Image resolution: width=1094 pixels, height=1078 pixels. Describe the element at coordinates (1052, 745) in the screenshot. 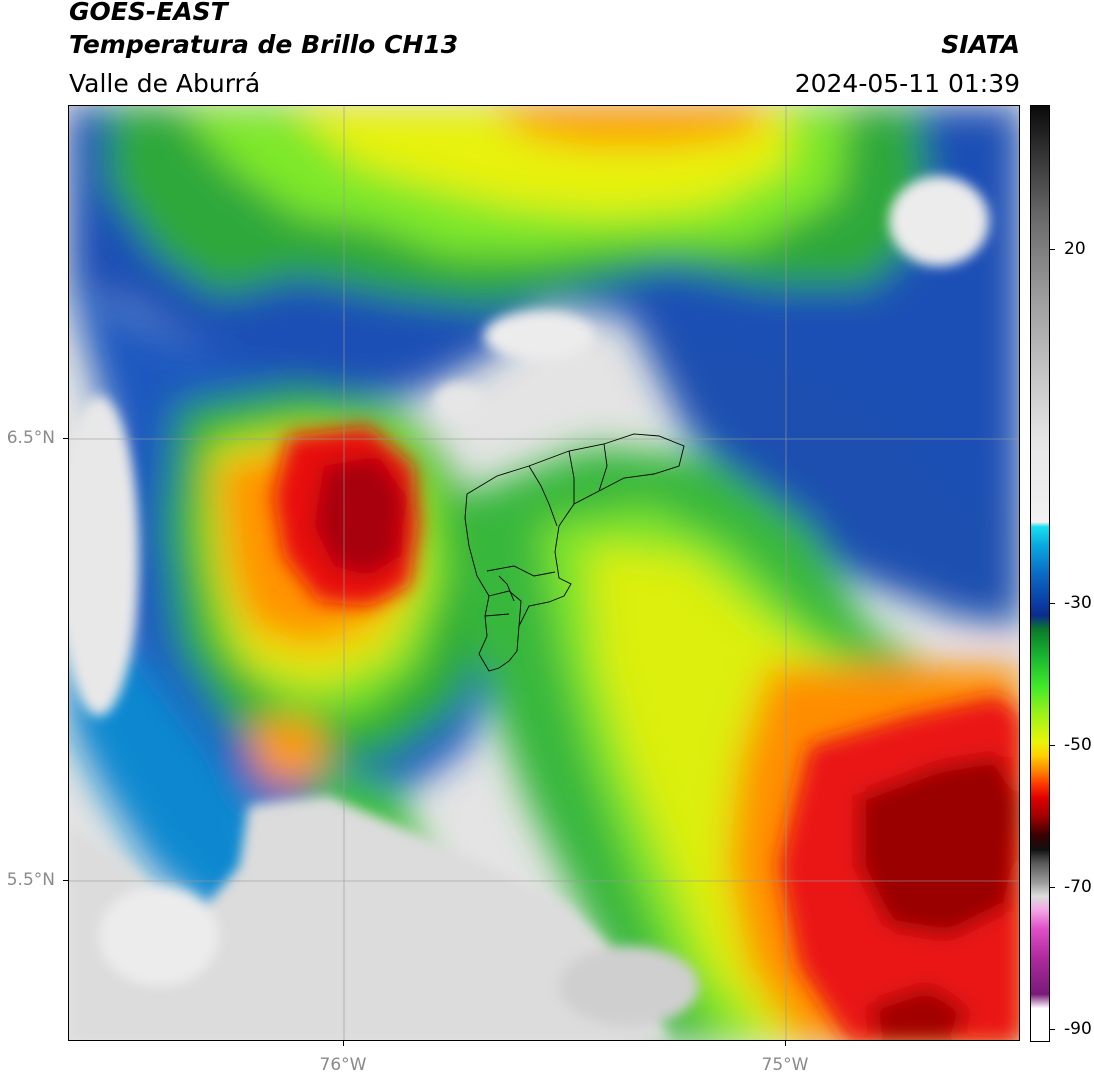

I see `colorbar-tick-minus50` at that location.